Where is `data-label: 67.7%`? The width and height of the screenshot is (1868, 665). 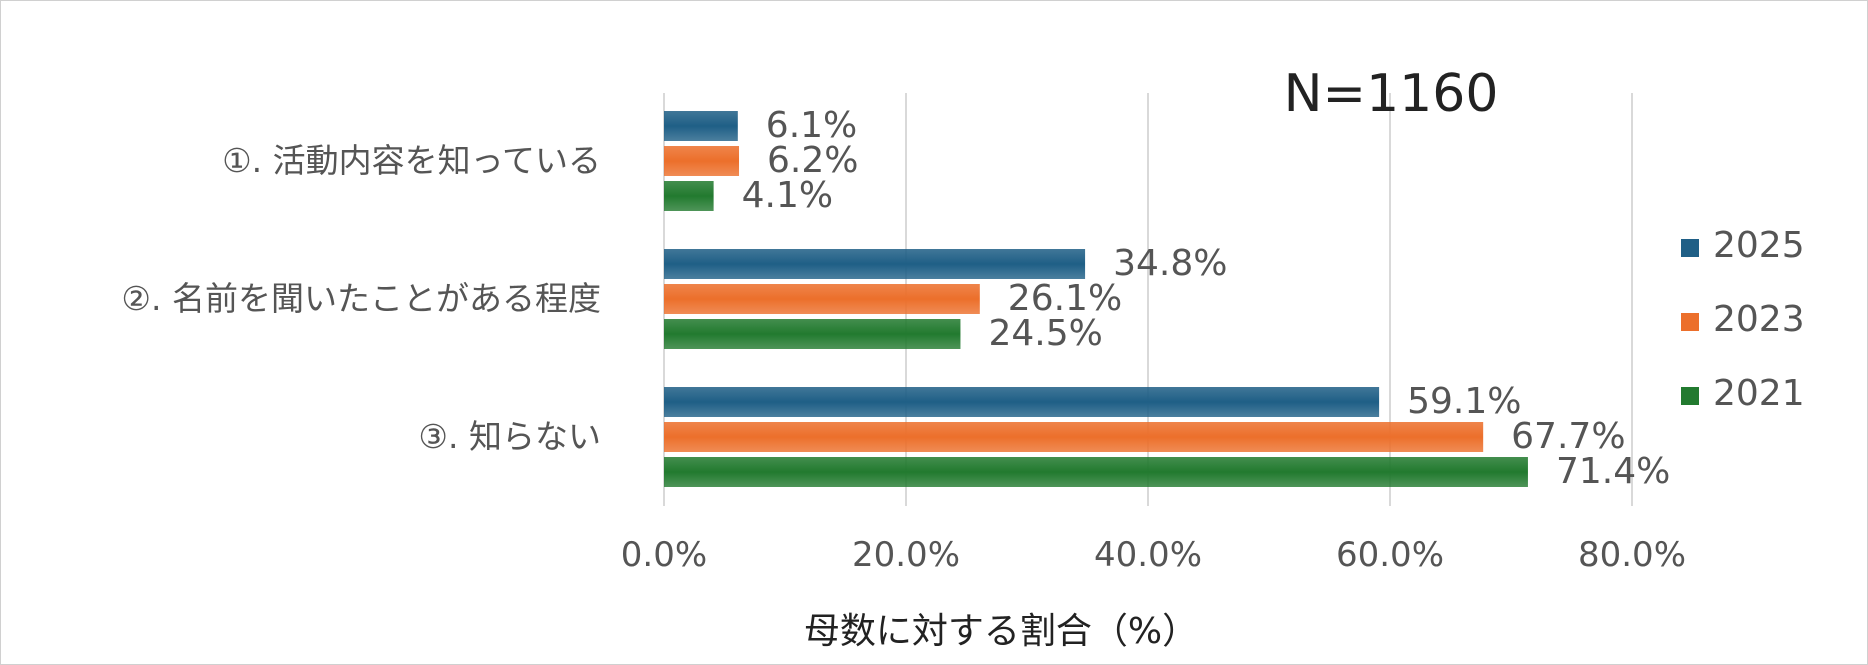
data-label: 67.7% is located at coordinates (1568, 436).